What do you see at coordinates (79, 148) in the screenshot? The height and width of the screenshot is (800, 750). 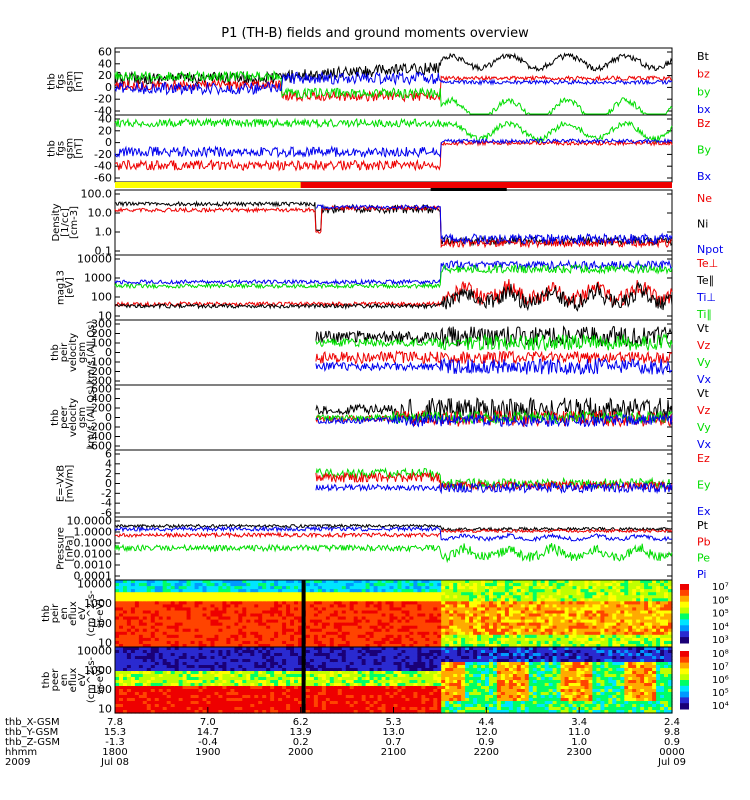 I see `ylabel-fgs_gse: [nT]` at bounding box center [79, 148].